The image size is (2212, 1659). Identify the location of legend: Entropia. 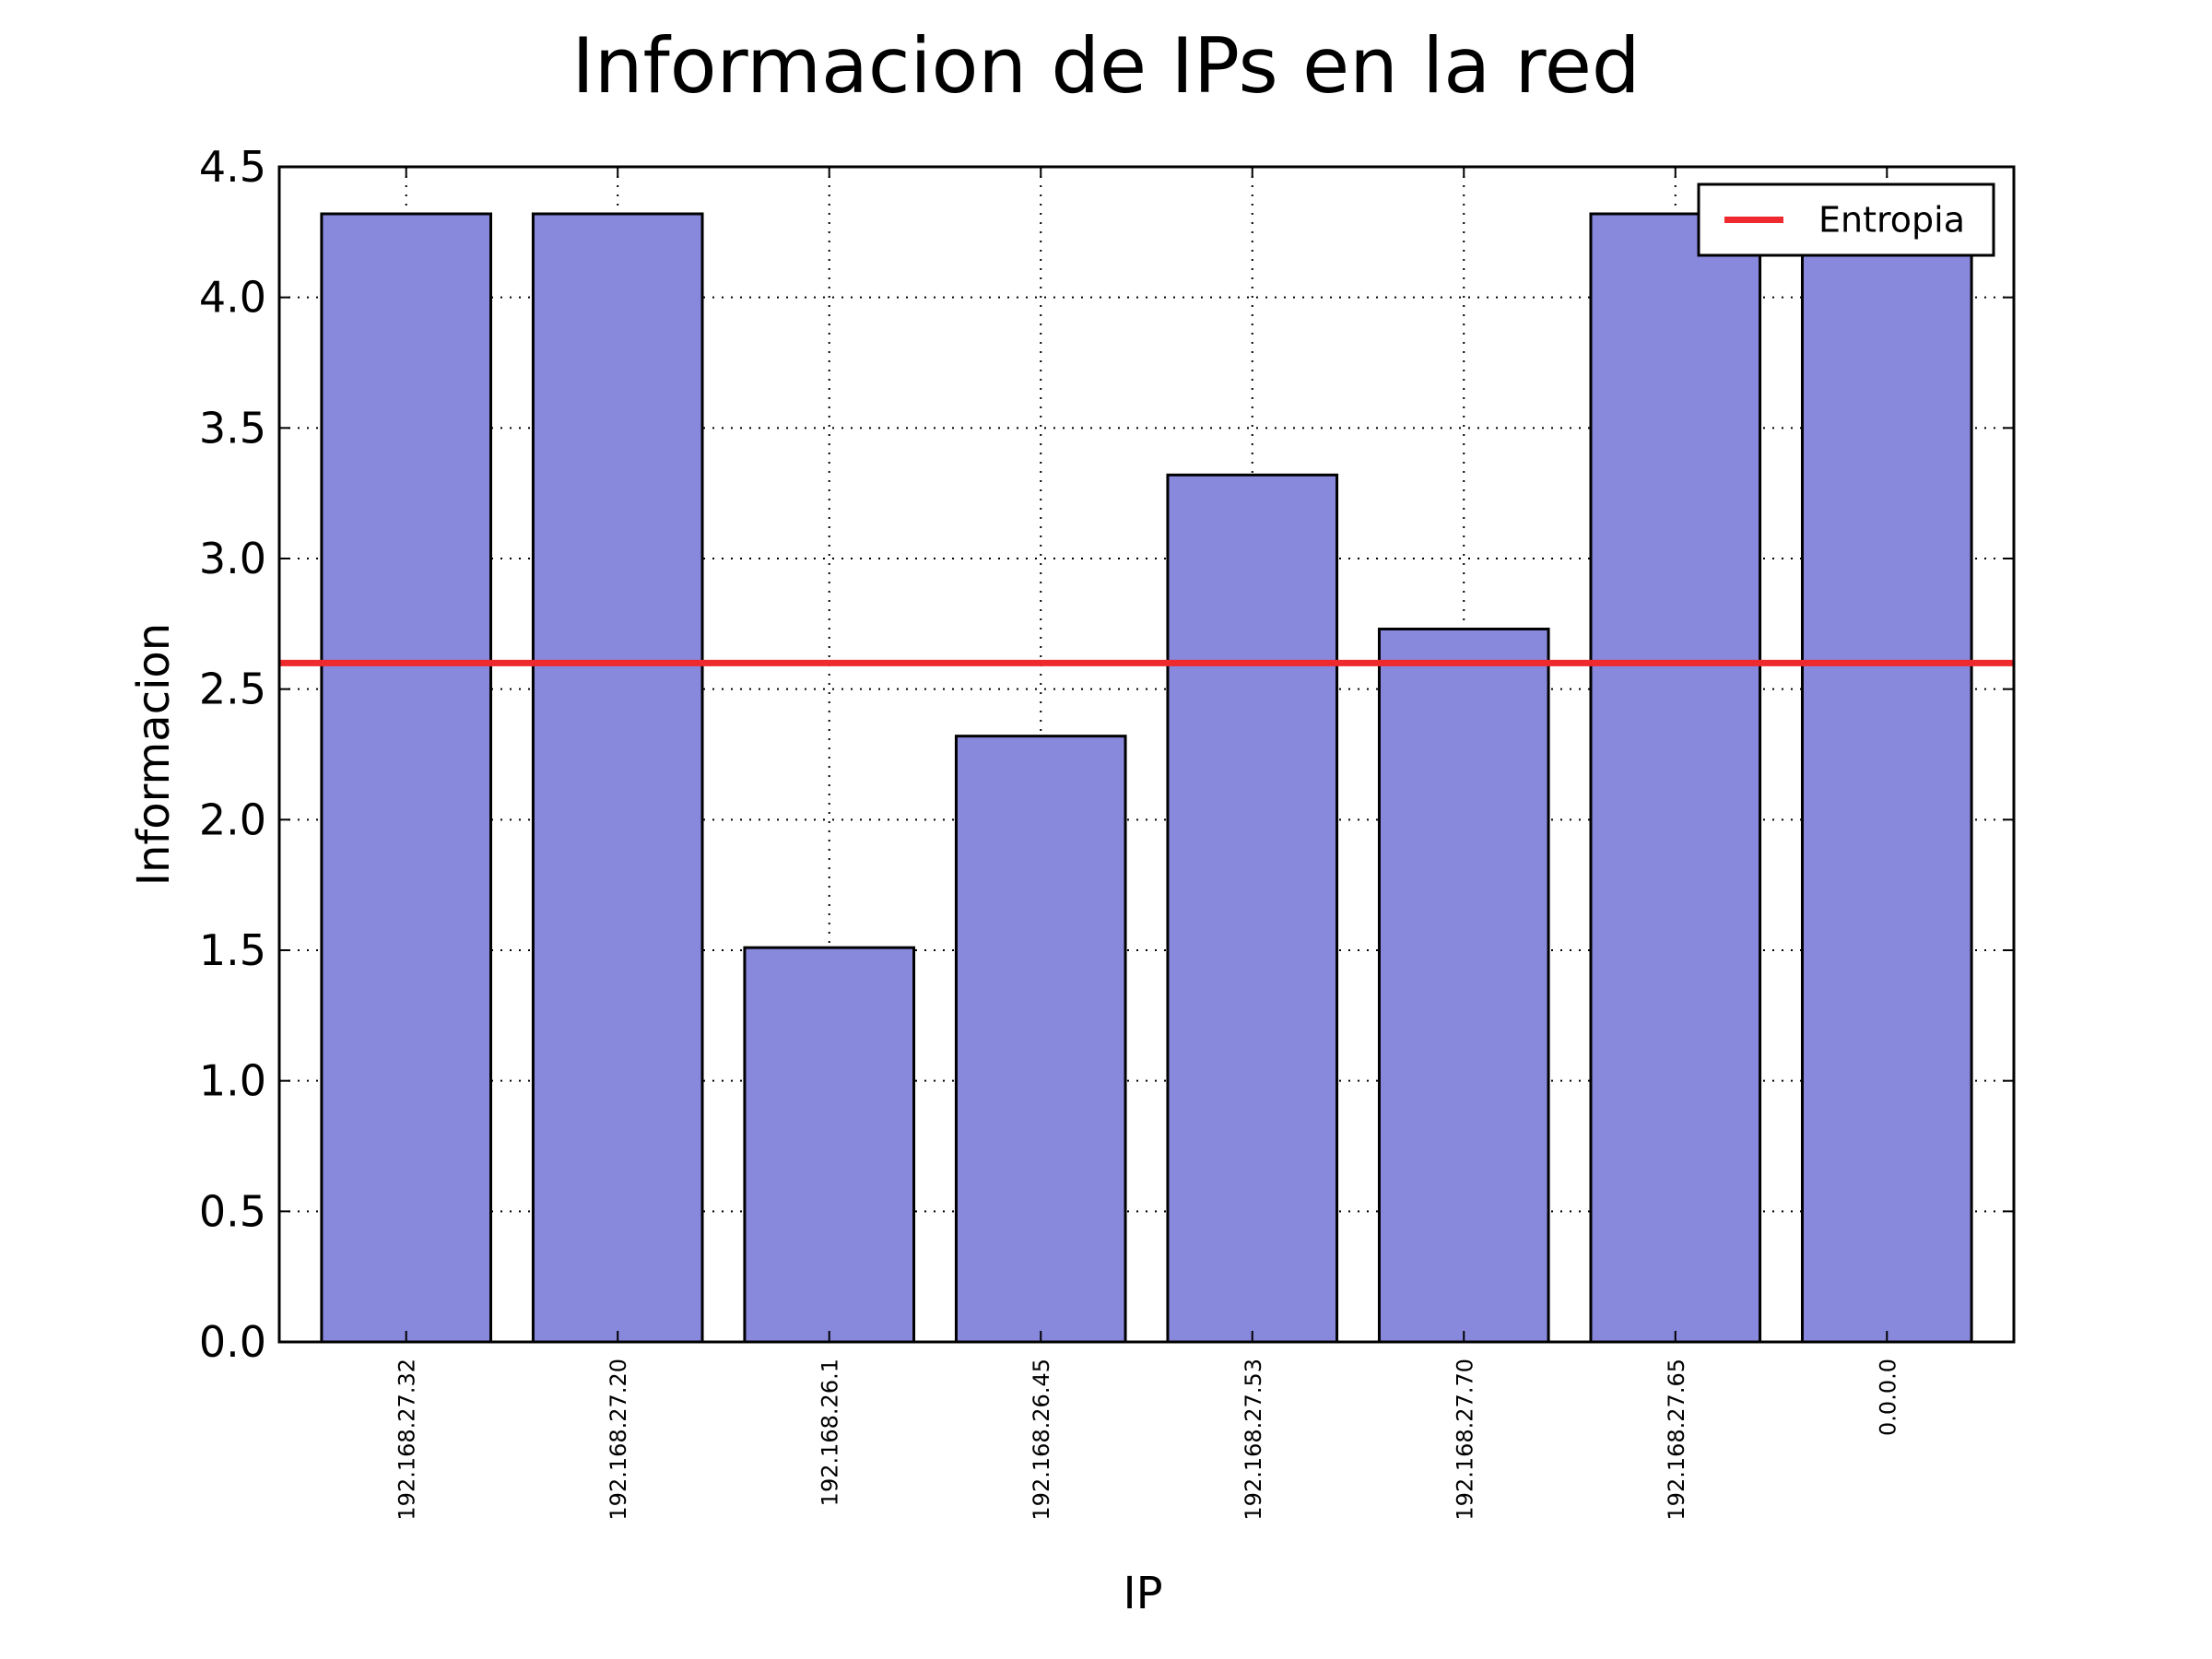
(1846, 219).